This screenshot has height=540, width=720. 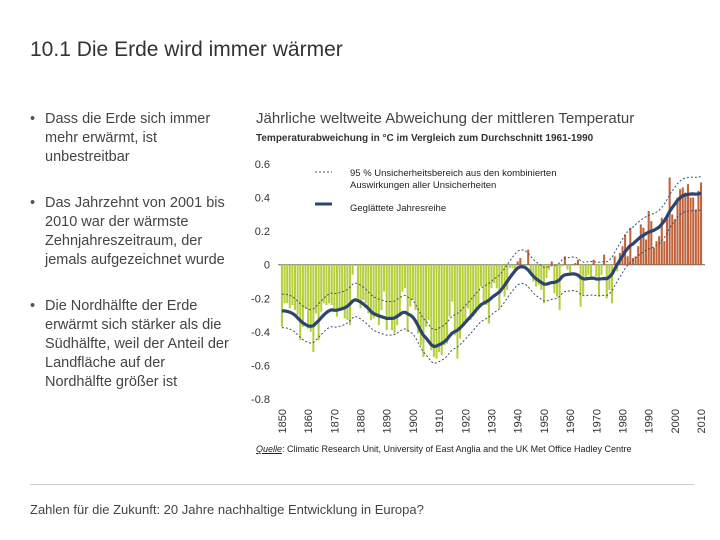 I want to click on x-tick-label: 1940, so click(x=519, y=421).